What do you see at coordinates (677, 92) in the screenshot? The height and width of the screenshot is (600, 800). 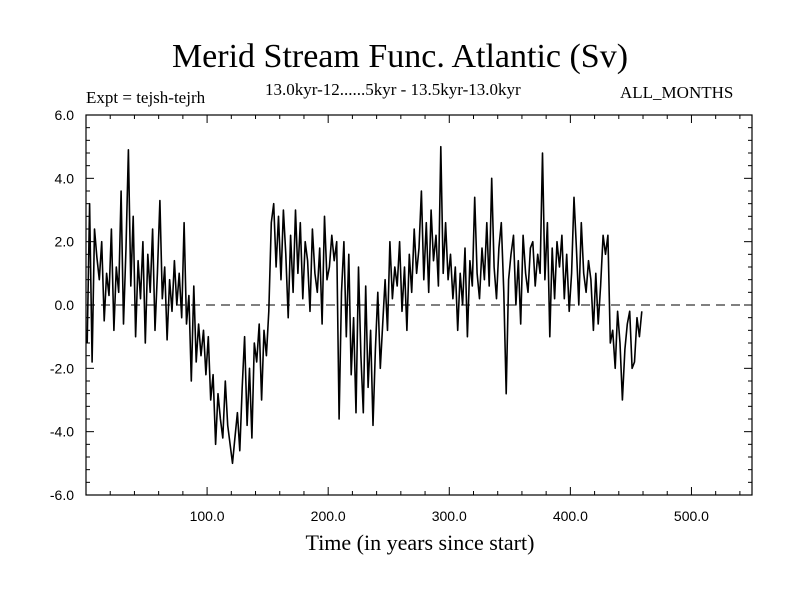 I see `months-label: ALL_MONTHS` at bounding box center [677, 92].